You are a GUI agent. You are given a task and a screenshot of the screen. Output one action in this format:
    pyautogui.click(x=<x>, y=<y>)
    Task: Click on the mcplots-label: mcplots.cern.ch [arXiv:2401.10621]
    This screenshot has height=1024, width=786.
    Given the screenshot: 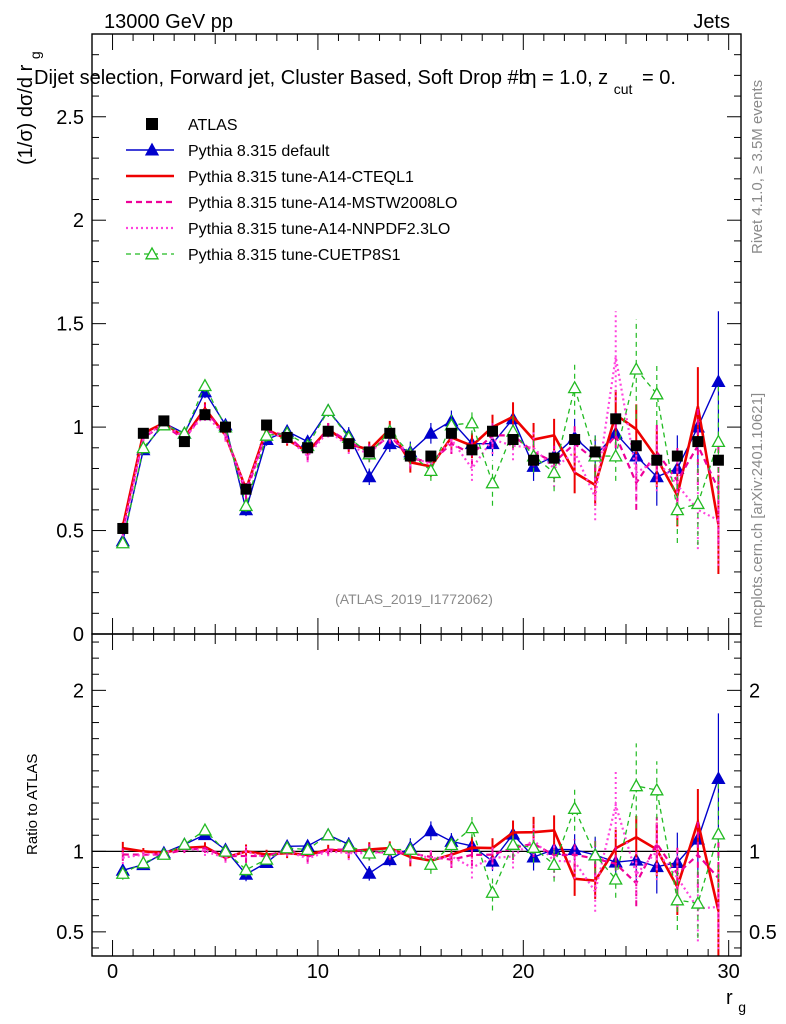 What is the action you would take?
    pyautogui.click(x=757, y=510)
    